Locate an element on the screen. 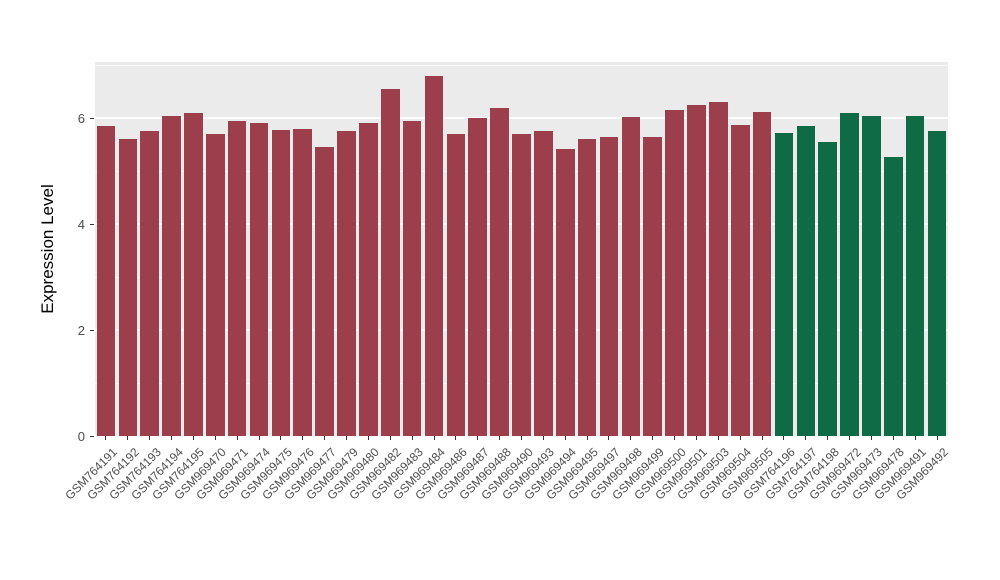 The width and height of the screenshot is (1000, 580). y-axis-title: Expression Level is located at coordinates (47, 249).